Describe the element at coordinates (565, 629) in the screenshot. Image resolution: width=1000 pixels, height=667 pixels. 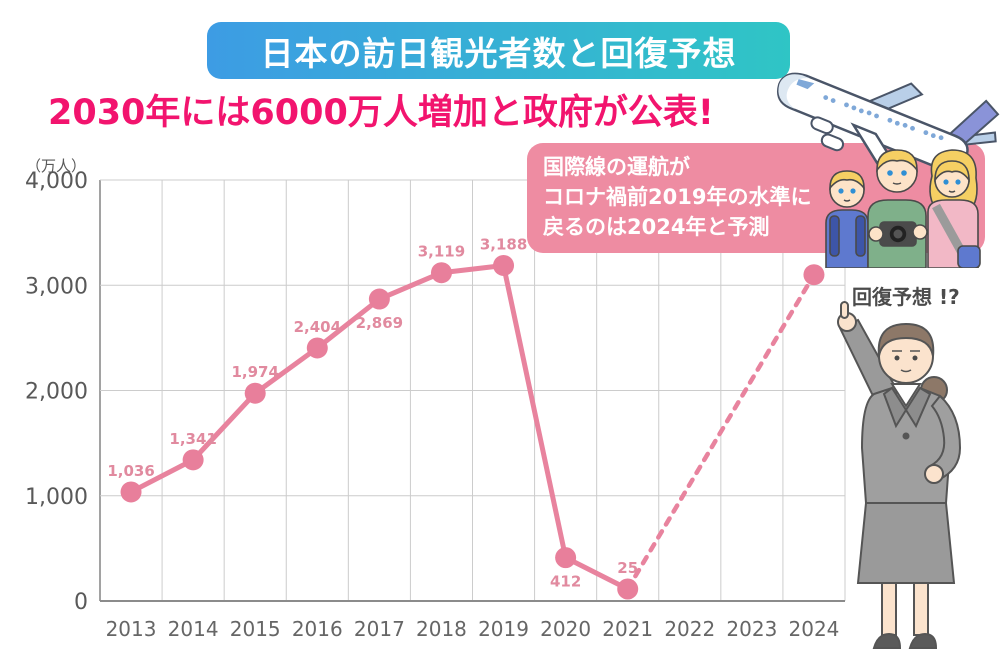
I see `svg-text: 2020` at that location.